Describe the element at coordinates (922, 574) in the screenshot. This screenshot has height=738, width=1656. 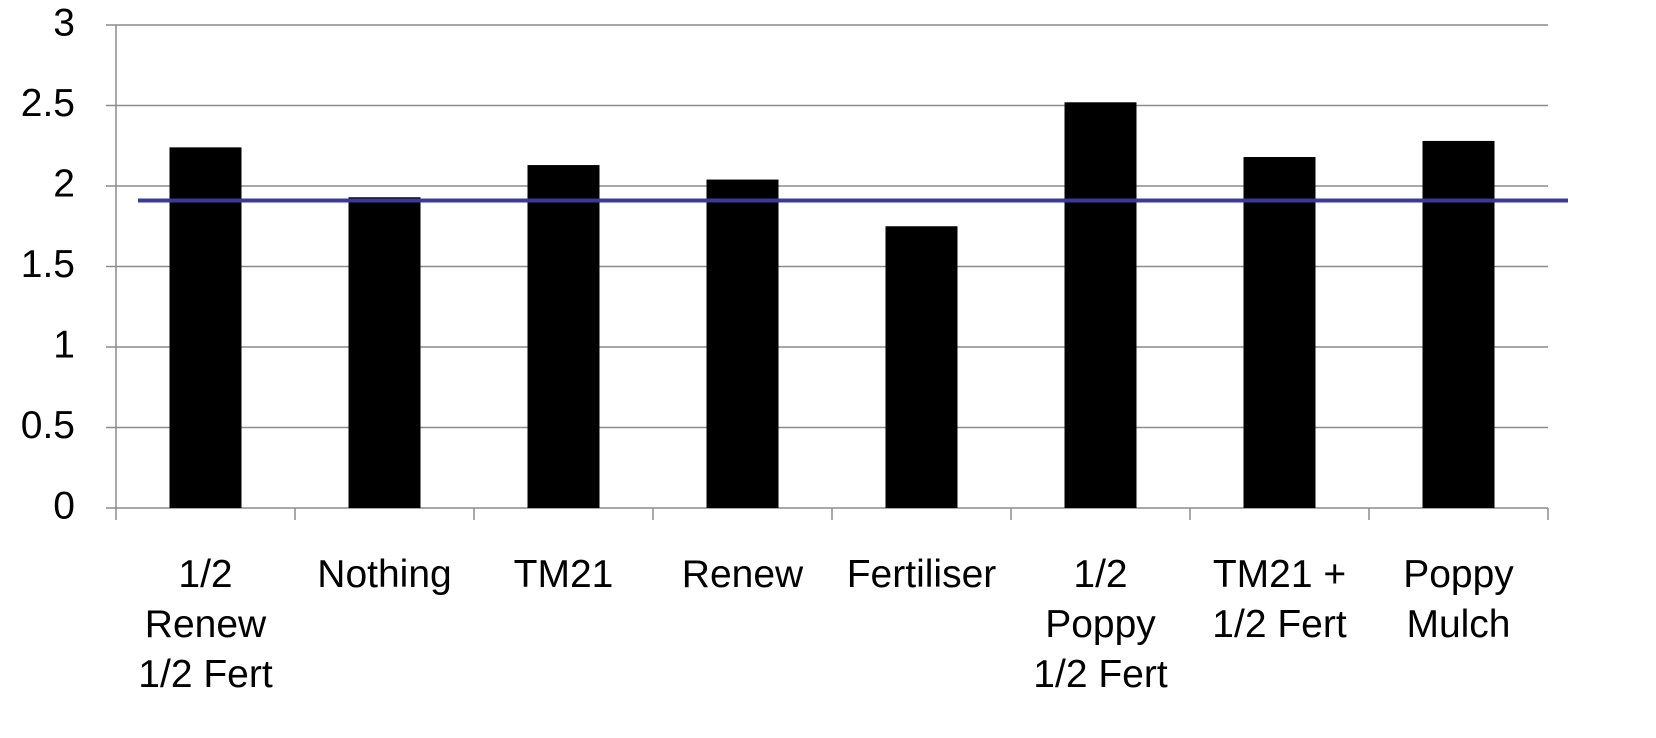
I see `x-tick-label: Fertiliser` at that location.